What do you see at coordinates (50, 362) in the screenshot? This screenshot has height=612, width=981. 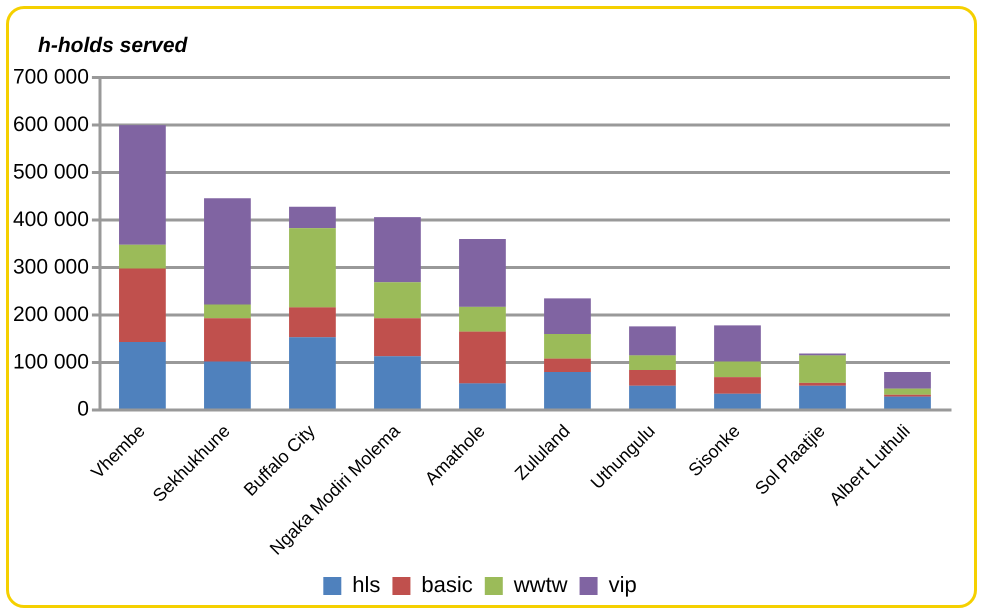 I see `y-tick-label: 100 000` at bounding box center [50, 362].